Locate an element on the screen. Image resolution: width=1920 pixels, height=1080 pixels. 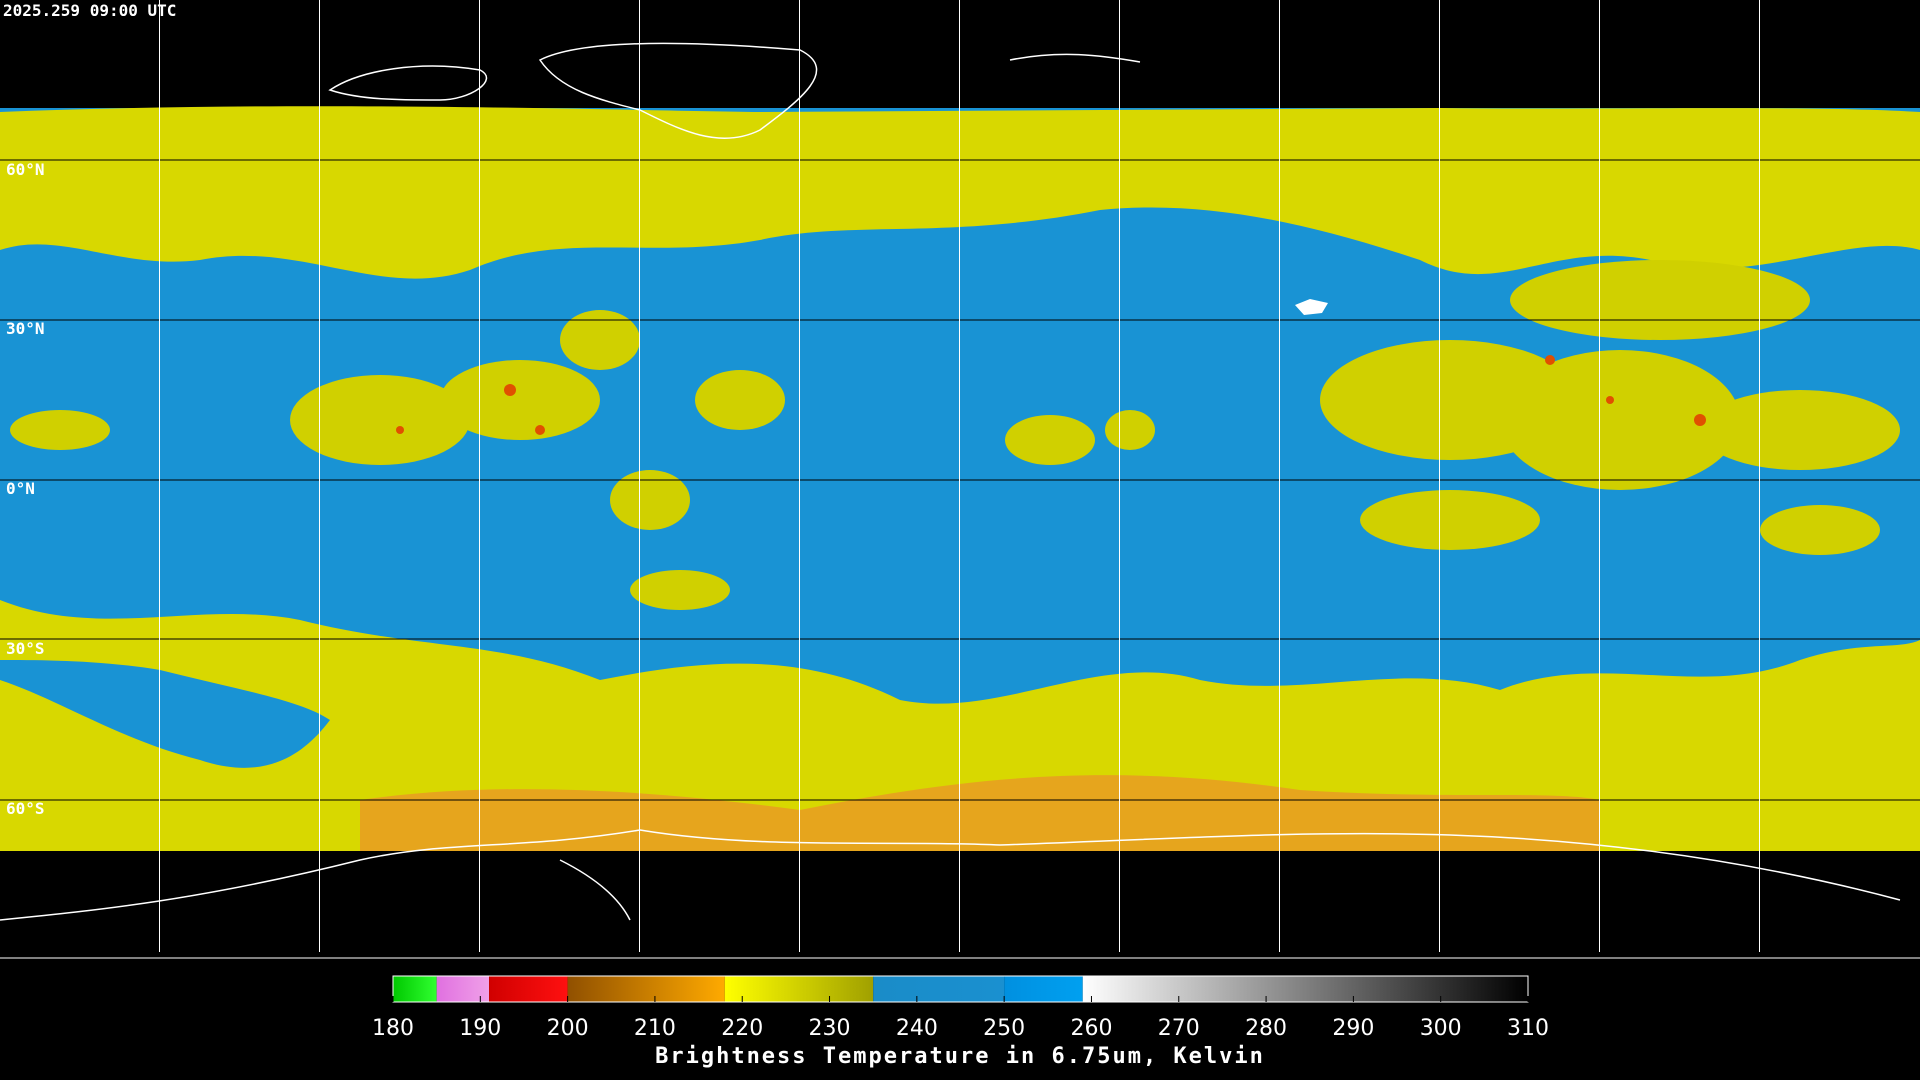
dry-core-south is located at coordinates (980, 813).